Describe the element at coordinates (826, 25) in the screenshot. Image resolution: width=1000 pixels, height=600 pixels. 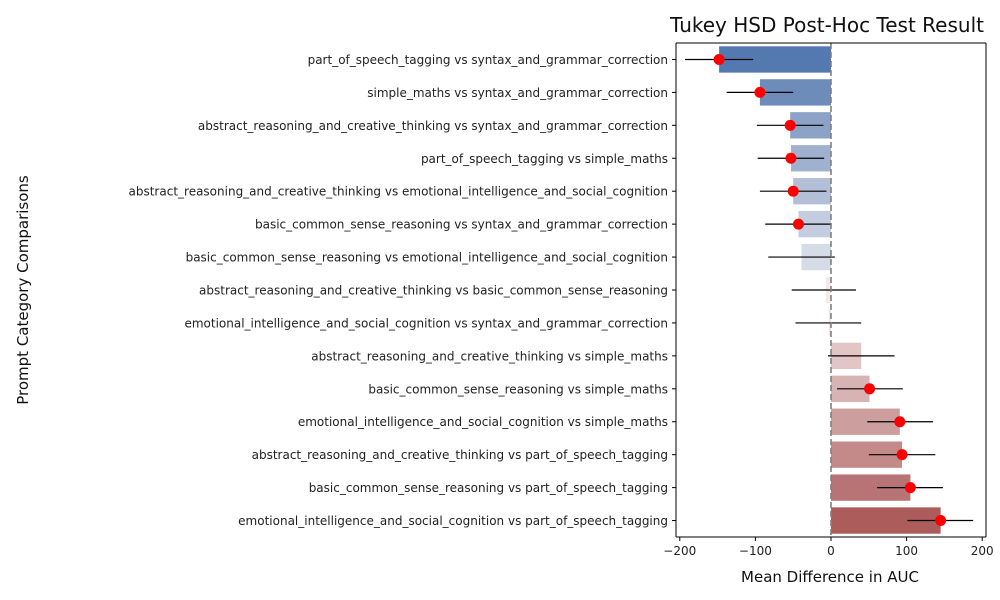
I see `chart-title: Tukey HSD Post-Hoc Test Result` at that location.